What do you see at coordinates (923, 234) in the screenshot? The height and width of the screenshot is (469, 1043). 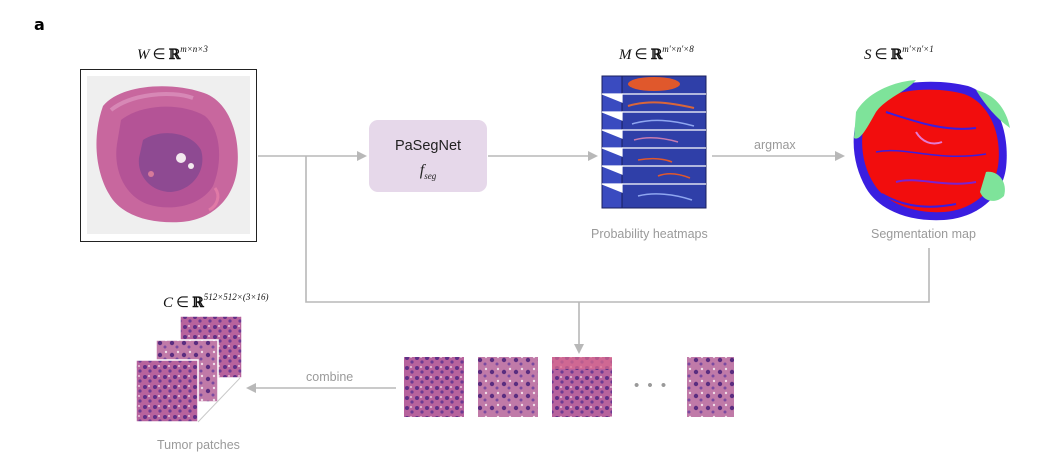 I see `segmentation-caption: Segmentation map` at bounding box center [923, 234].